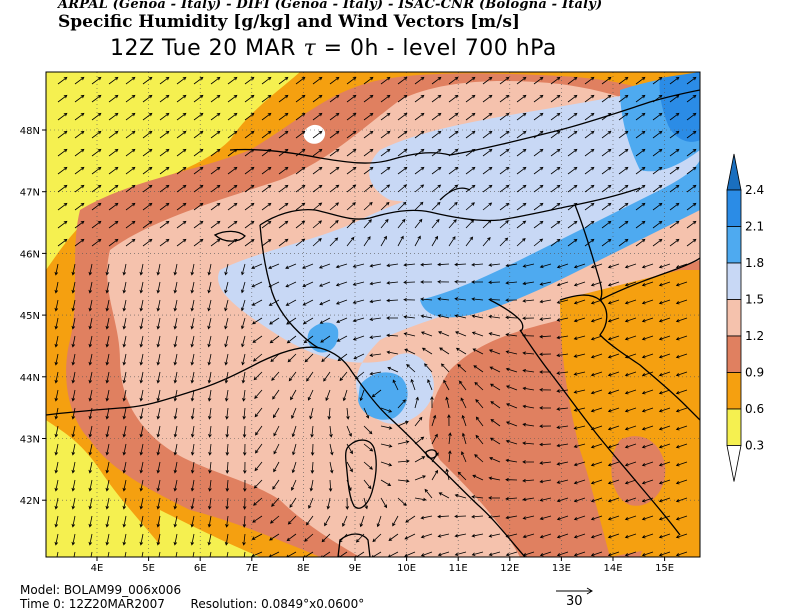  What do you see at coordinates (754, 373) in the screenshot?
I see `colorbar-label: 0.9` at bounding box center [754, 373].